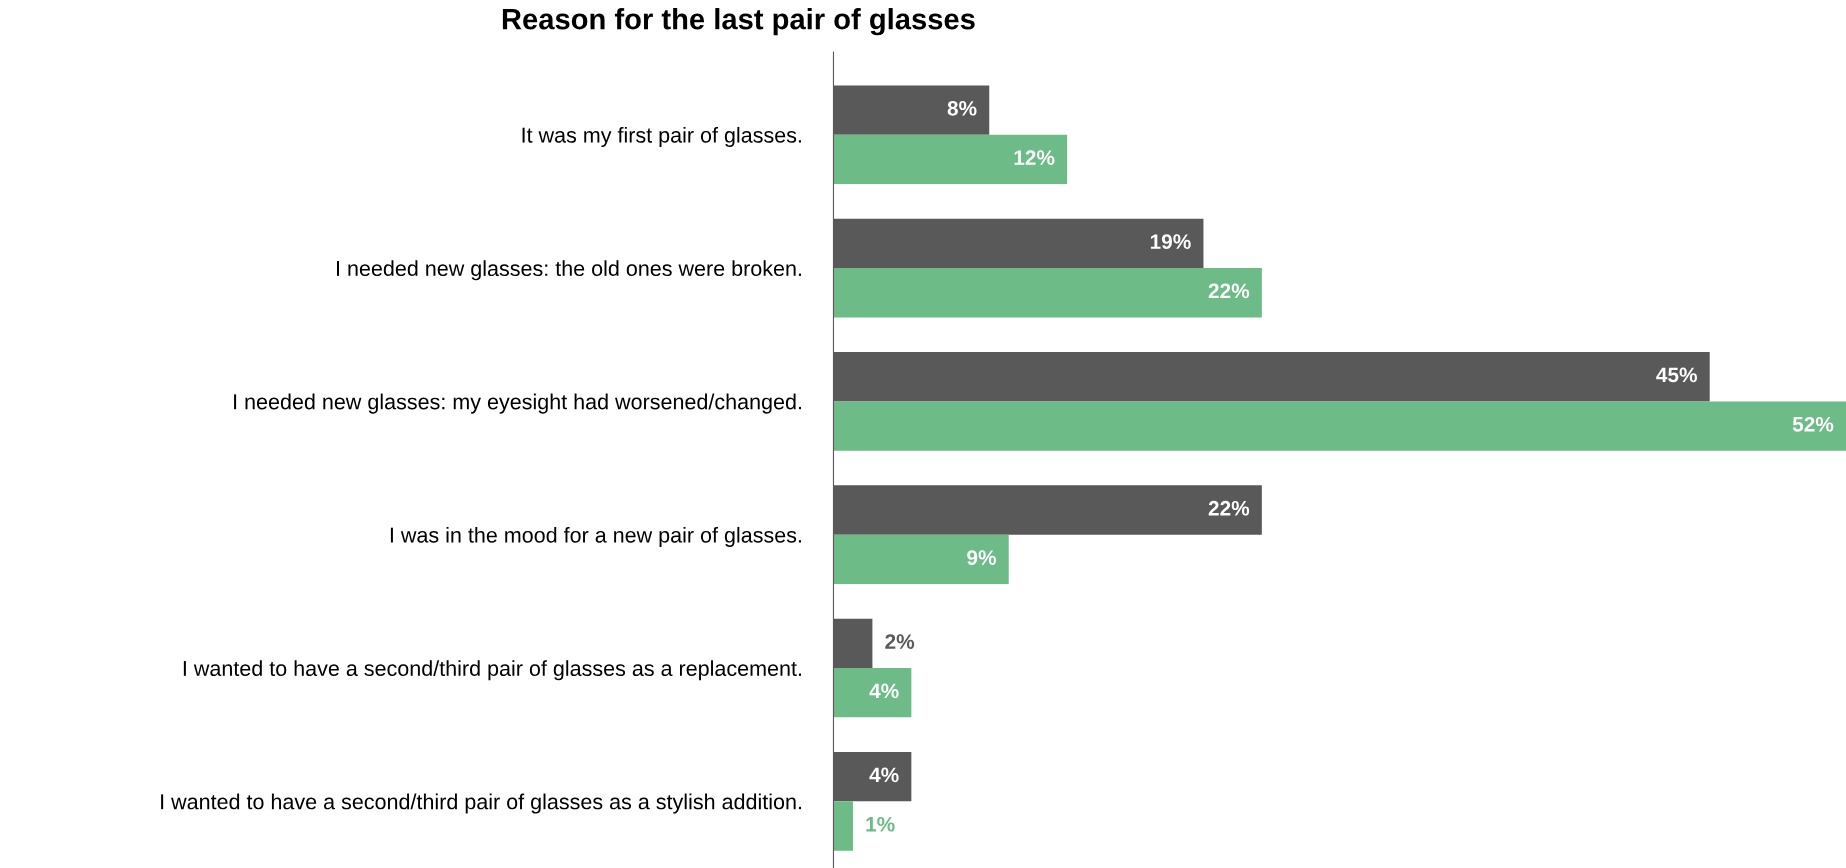 This screenshot has height=868, width=1846. What do you see at coordinates (738, 22) in the screenshot?
I see `chart-title: Reason for the last pair of glasses` at bounding box center [738, 22].